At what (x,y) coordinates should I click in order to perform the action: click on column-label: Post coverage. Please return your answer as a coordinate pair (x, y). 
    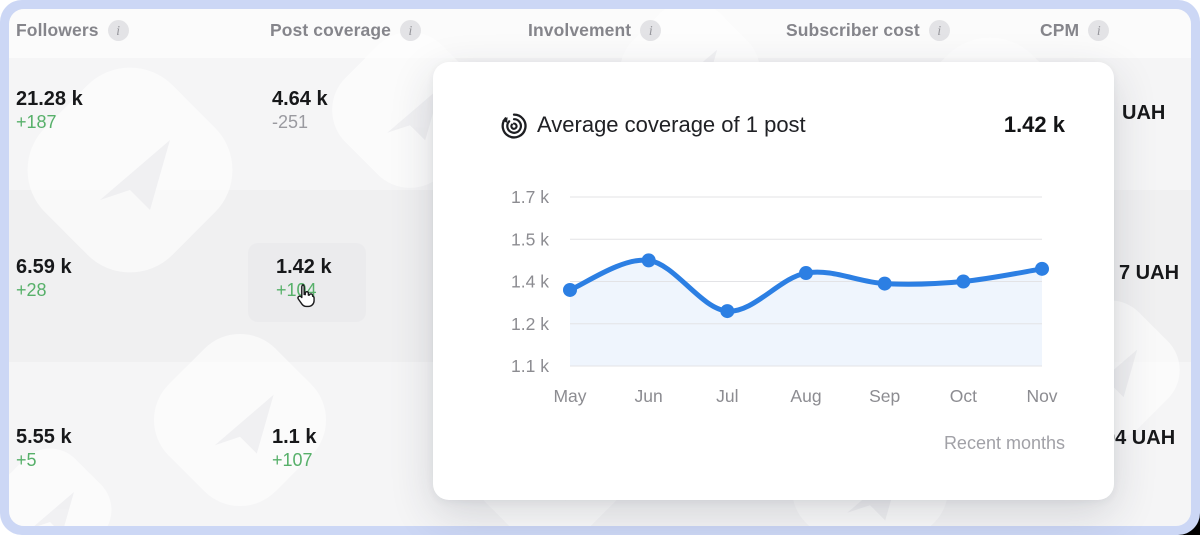
    Looking at the image, I should click on (330, 30).